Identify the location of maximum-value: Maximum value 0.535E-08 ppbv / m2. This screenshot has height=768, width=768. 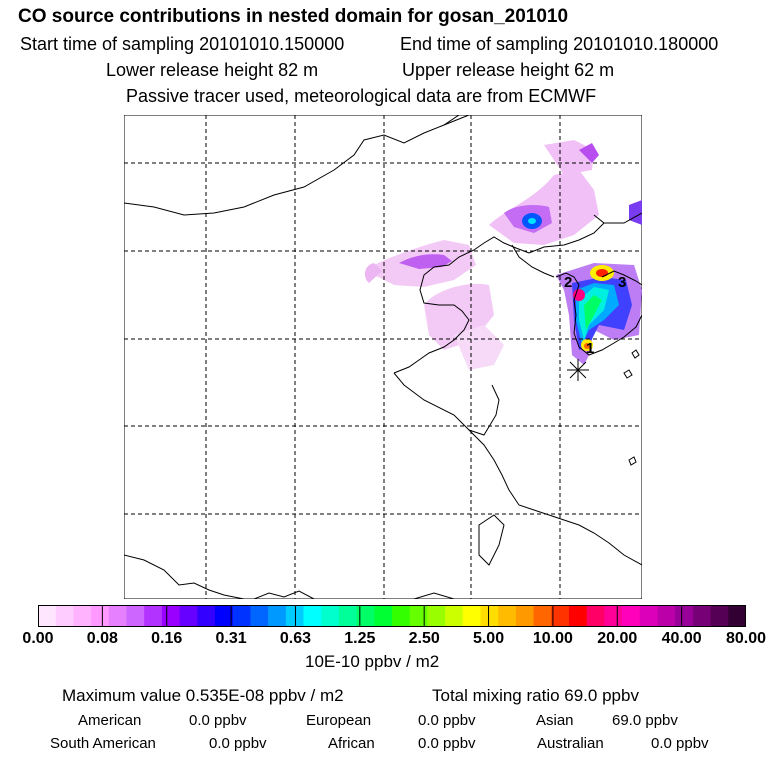
(203, 695).